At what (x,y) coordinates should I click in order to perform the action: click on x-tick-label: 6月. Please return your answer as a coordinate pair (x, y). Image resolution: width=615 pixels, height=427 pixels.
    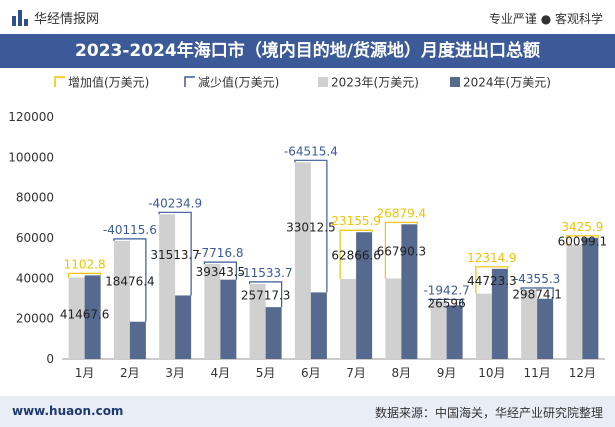
    Looking at the image, I should click on (311, 373).